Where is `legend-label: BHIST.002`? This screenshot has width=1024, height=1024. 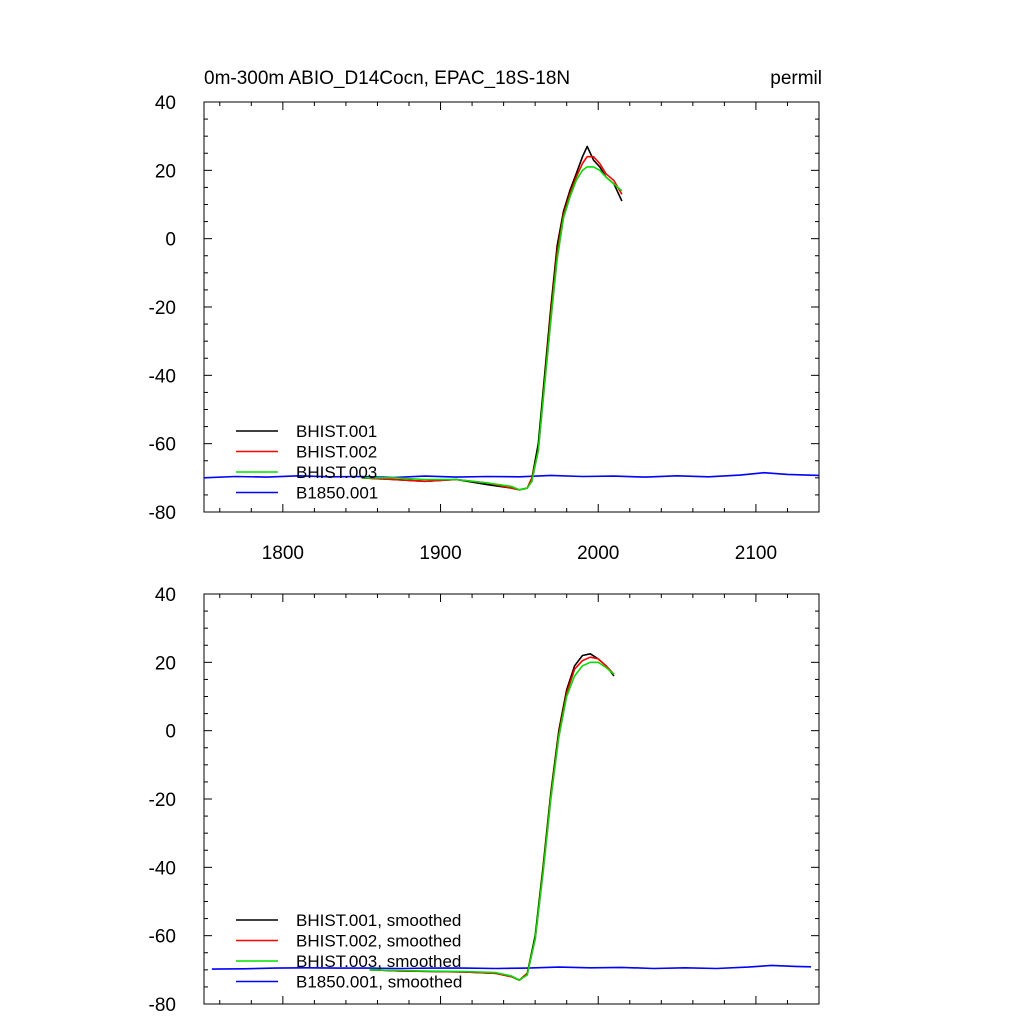 legend-label: BHIST.002 is located at coordinates (336, 452).